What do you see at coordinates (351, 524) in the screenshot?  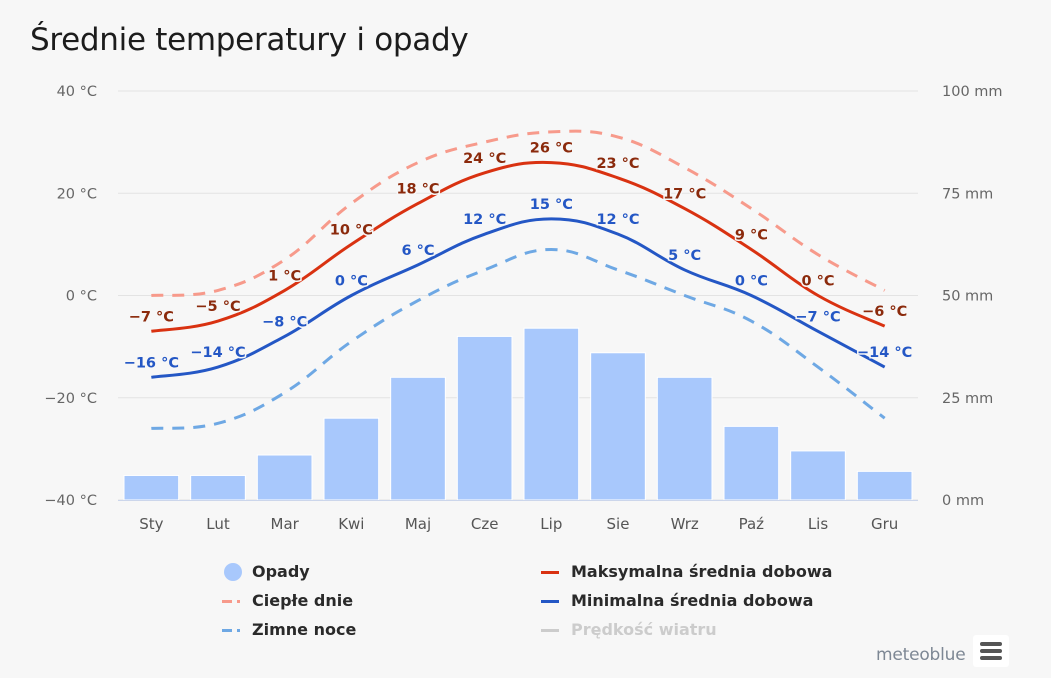 I see `x-tick-label: Kwi` at bounding box center [351, 524].